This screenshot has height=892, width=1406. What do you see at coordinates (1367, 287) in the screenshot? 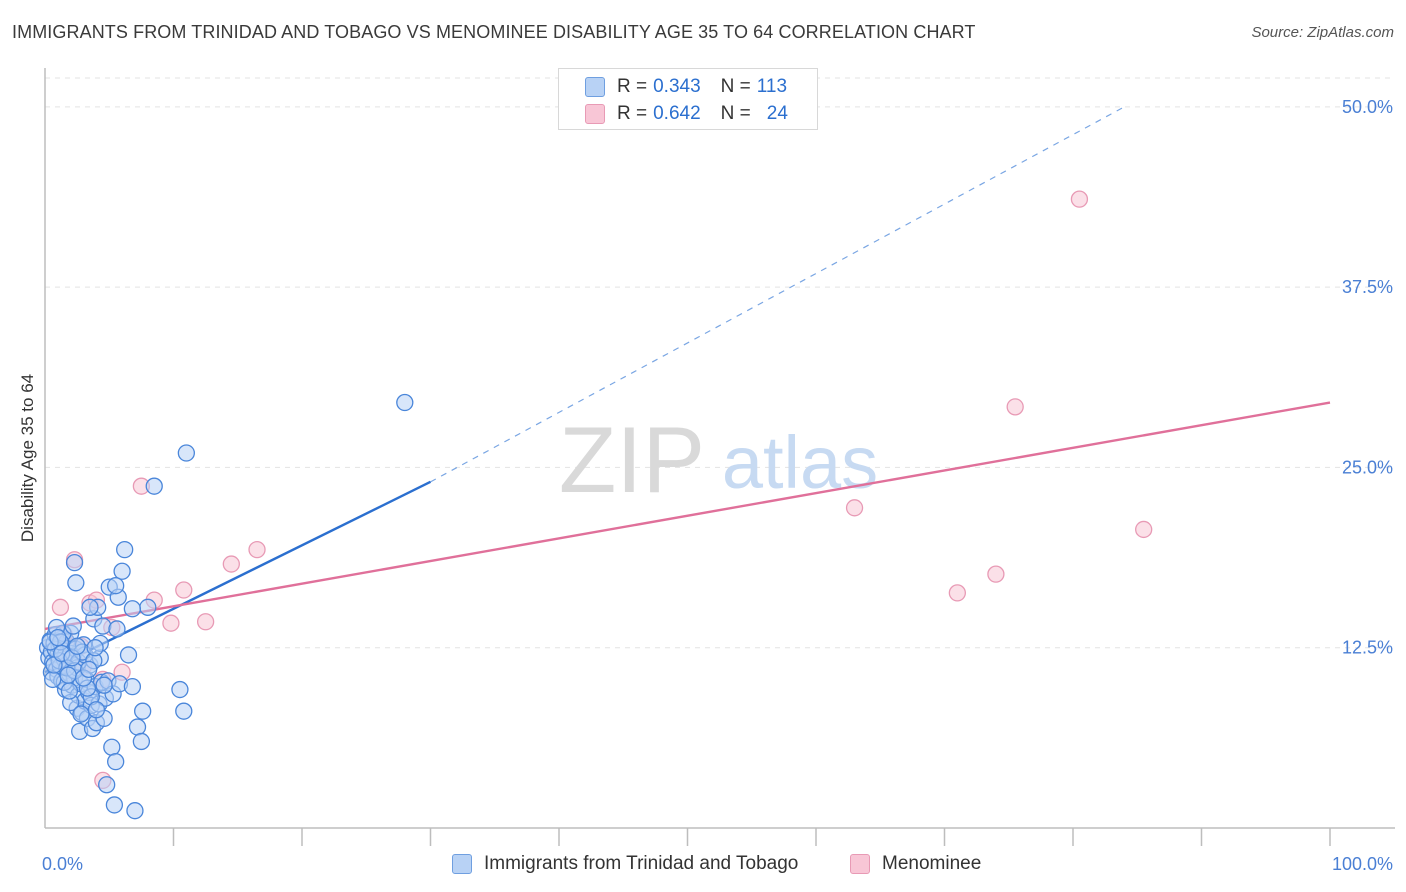
I see `y-tick-label: 37.5%` at bounding box center [1367, 287].